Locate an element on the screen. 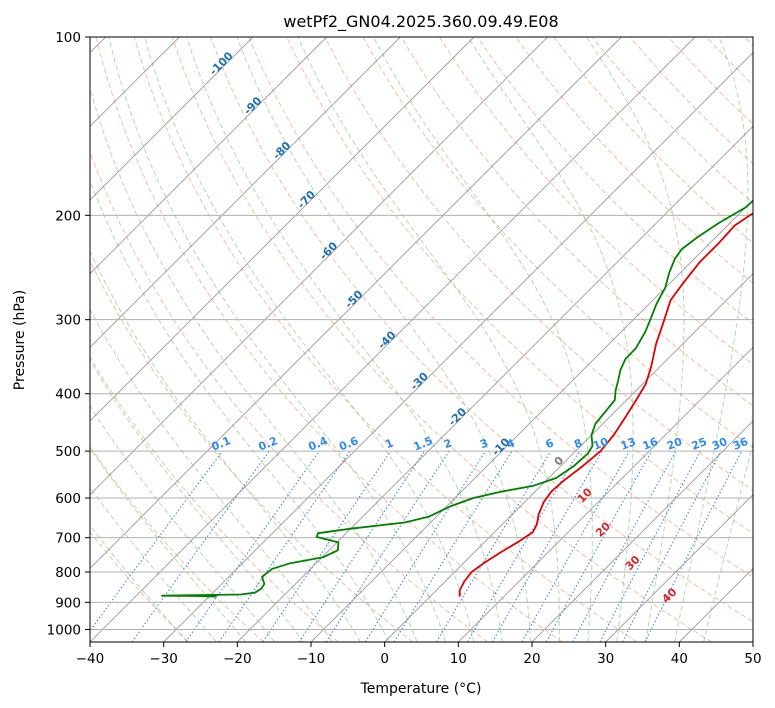  mixing-ratio-label: 2 is located at coordinates (448, 443).